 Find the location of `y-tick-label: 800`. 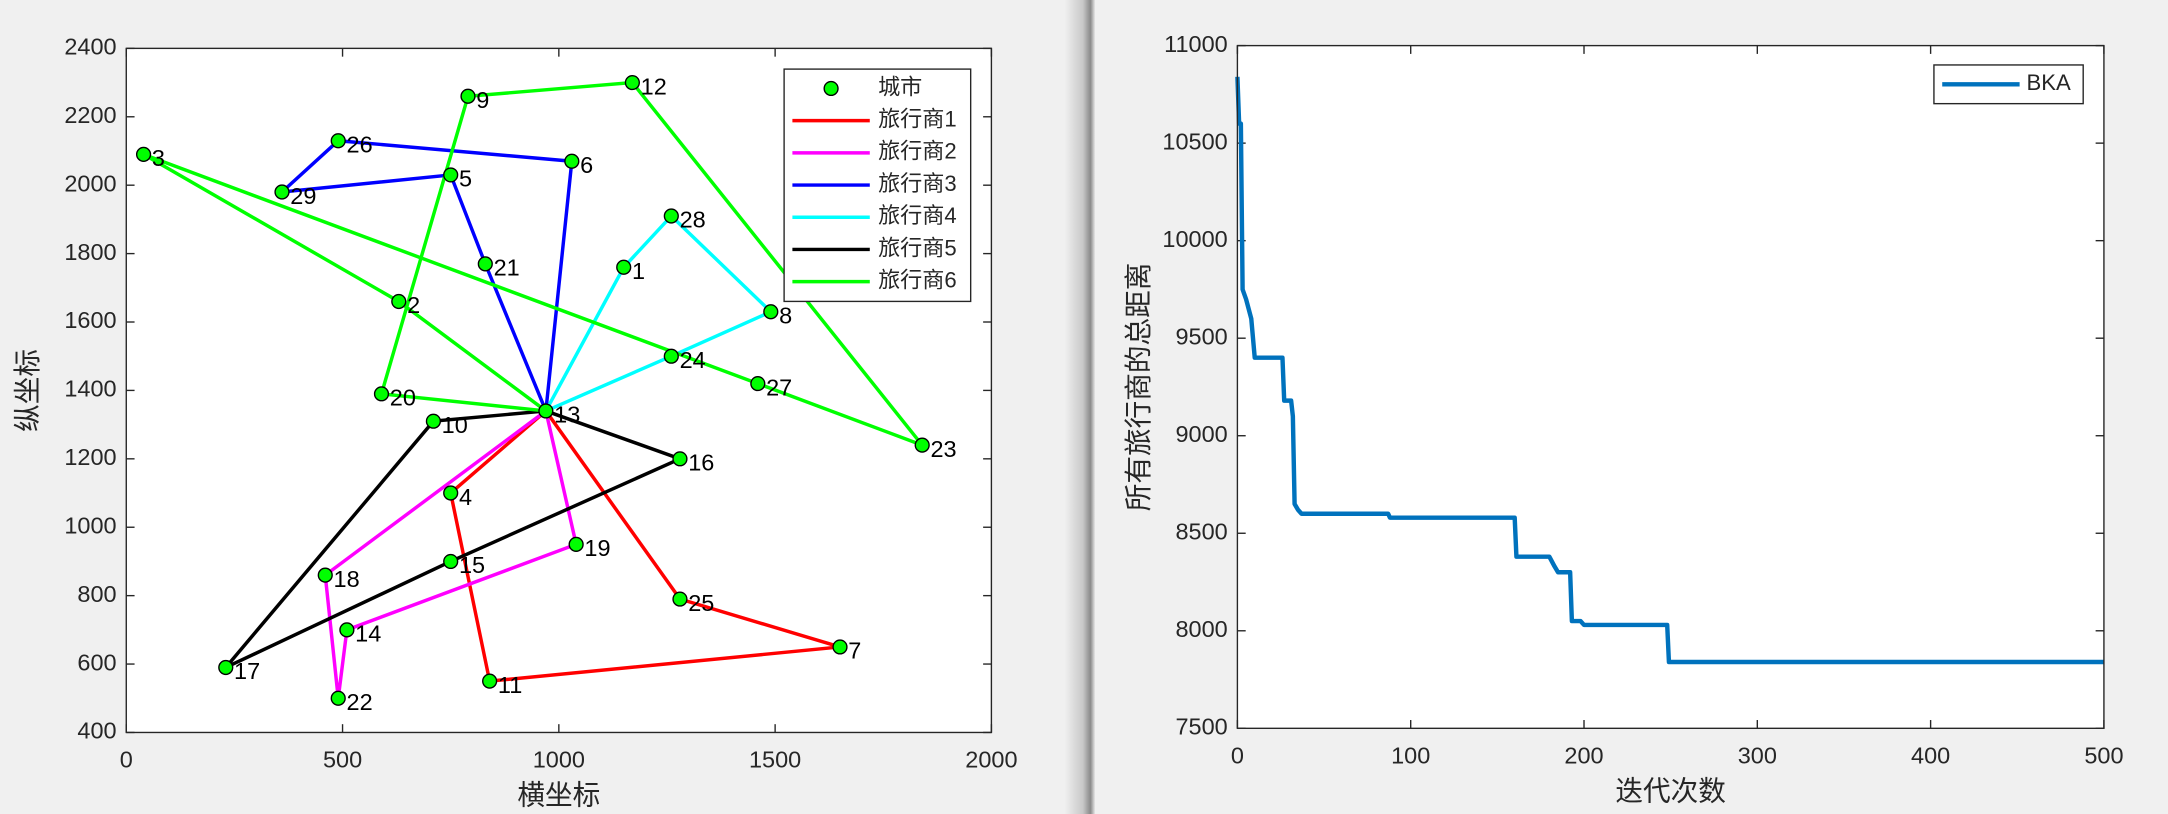

y-tick-label: 800 is located at coordinates (96, 594).